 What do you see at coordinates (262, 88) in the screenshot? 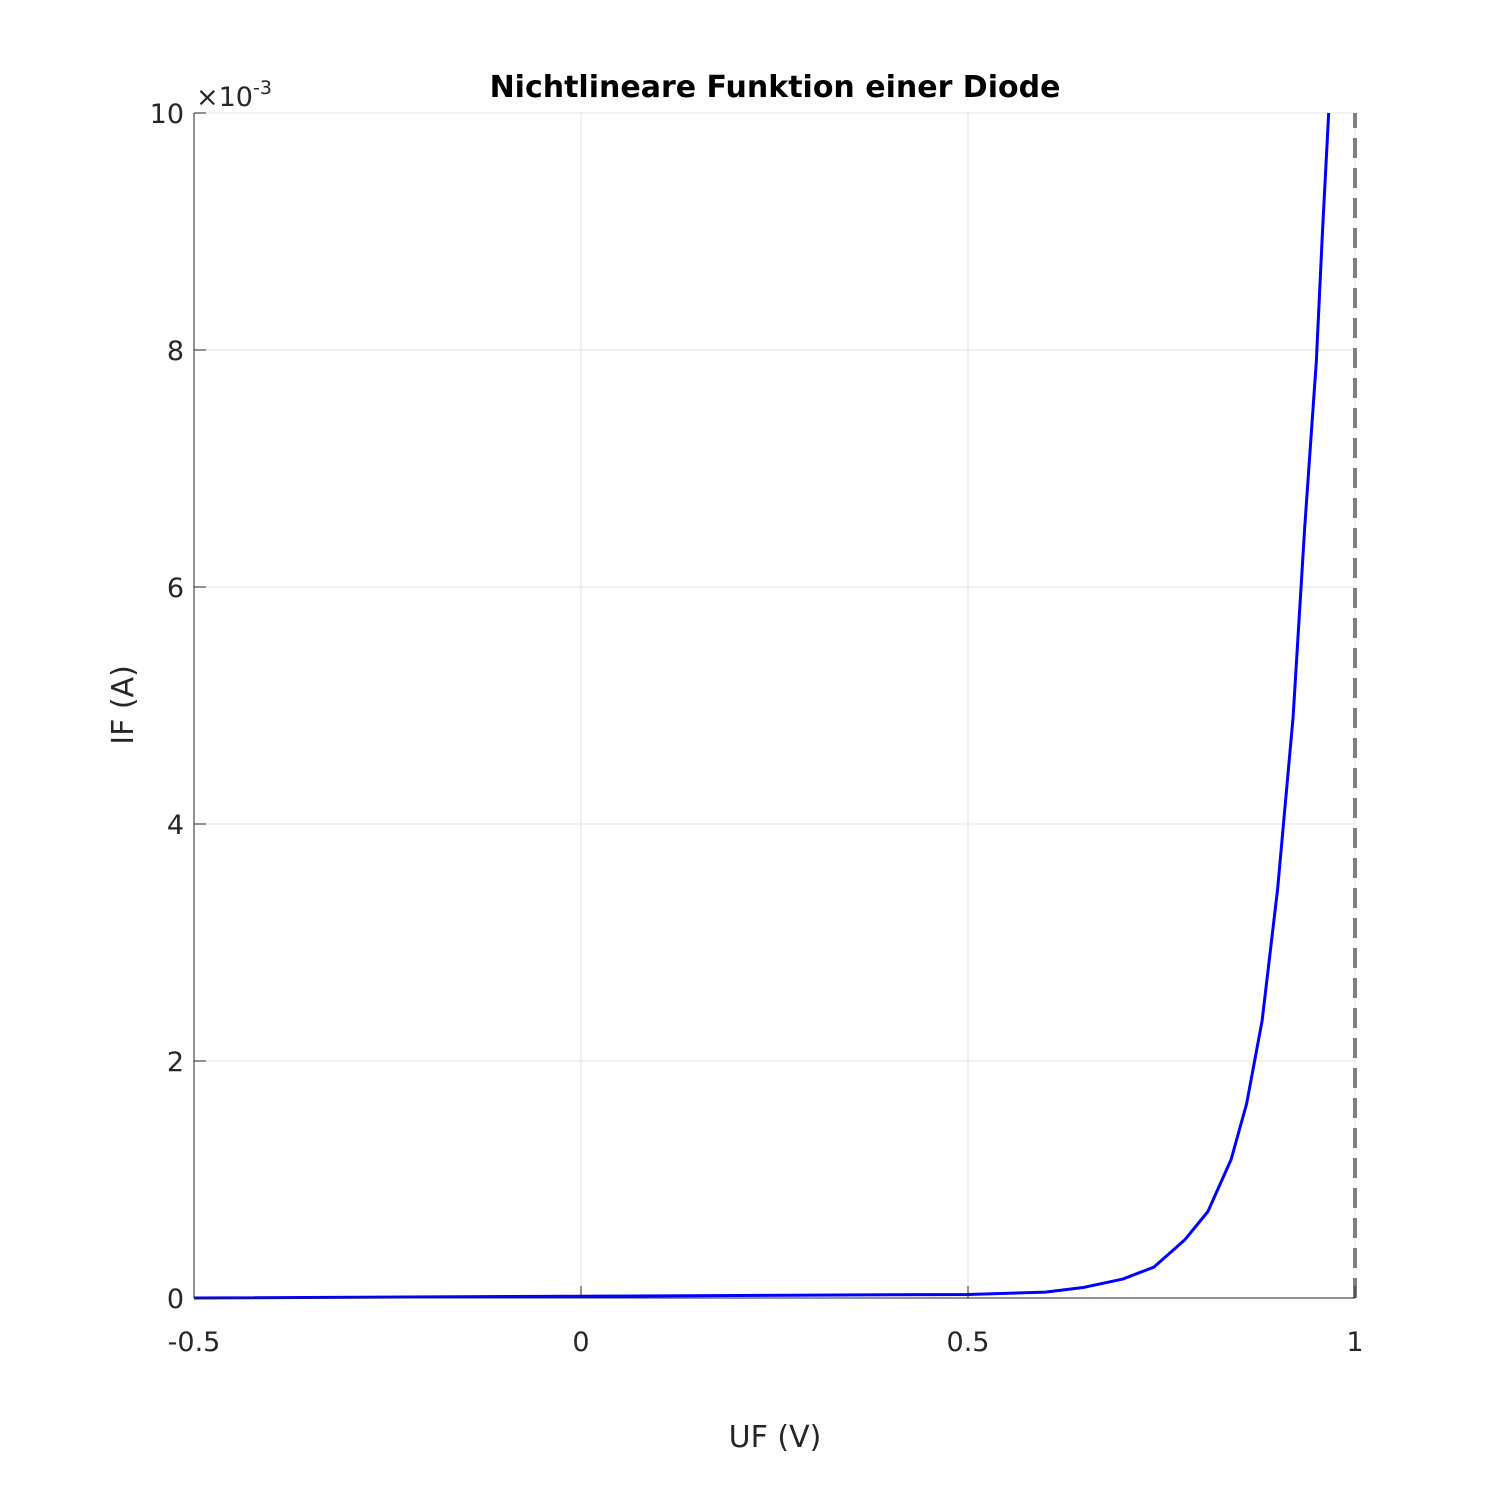
I see `y-exponent-power: -3` at bounding box center [262, 88].